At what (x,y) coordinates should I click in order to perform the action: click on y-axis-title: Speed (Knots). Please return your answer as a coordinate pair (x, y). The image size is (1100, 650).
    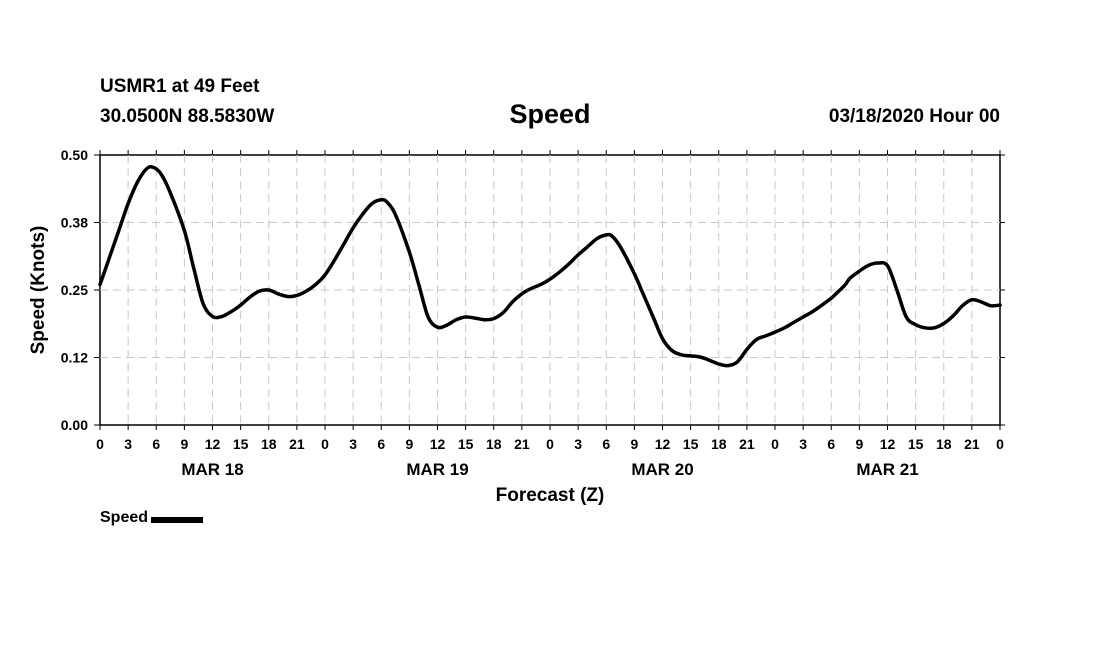
    Looking at the image, I should click on (38, 290).